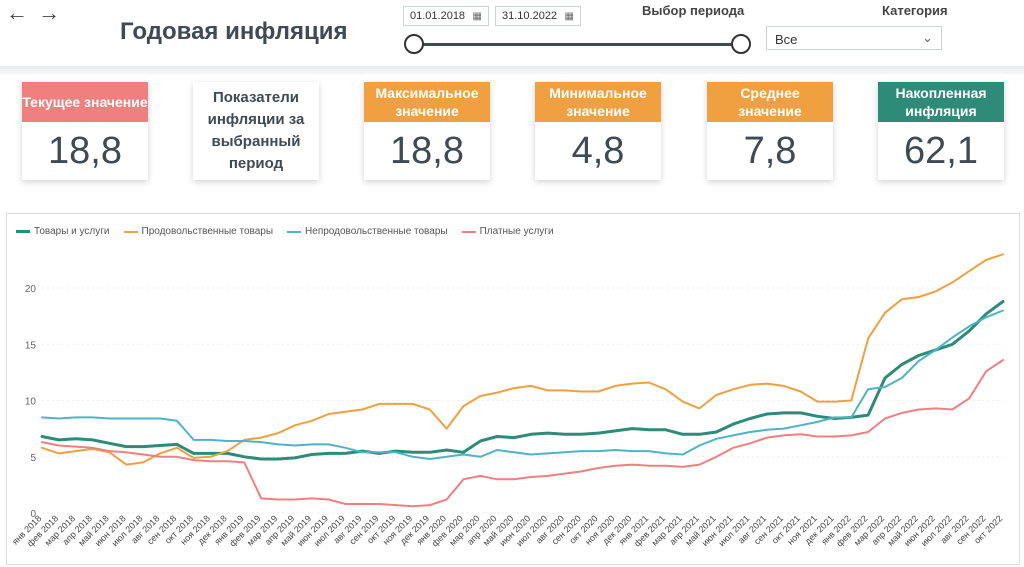 This screenshot has height=567, width=1024. I want to click on date-to-field: 31.10.2022 ▦, so click(538, 16).